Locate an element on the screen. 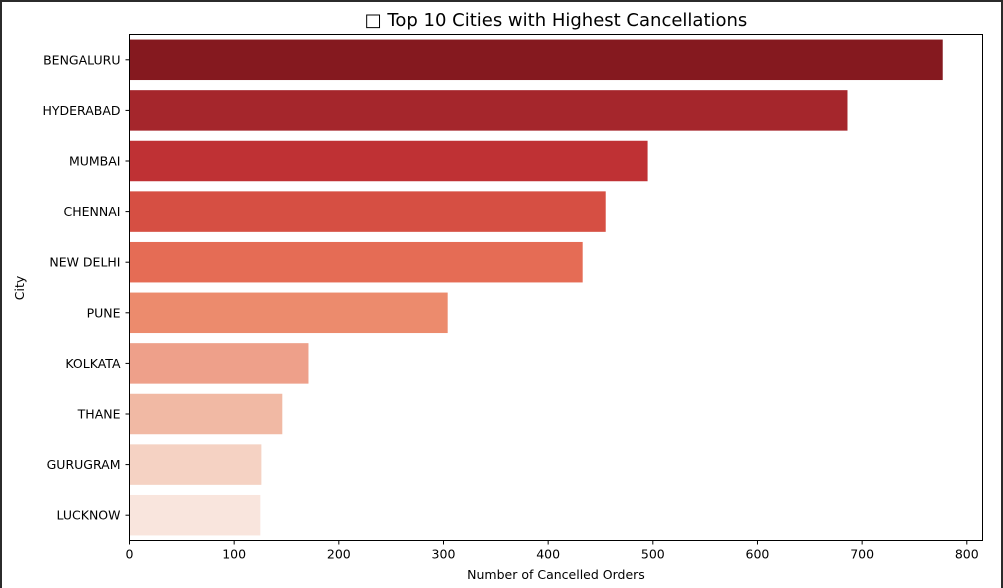  x-tick-label: 700 is located at coordinates (862, 554).